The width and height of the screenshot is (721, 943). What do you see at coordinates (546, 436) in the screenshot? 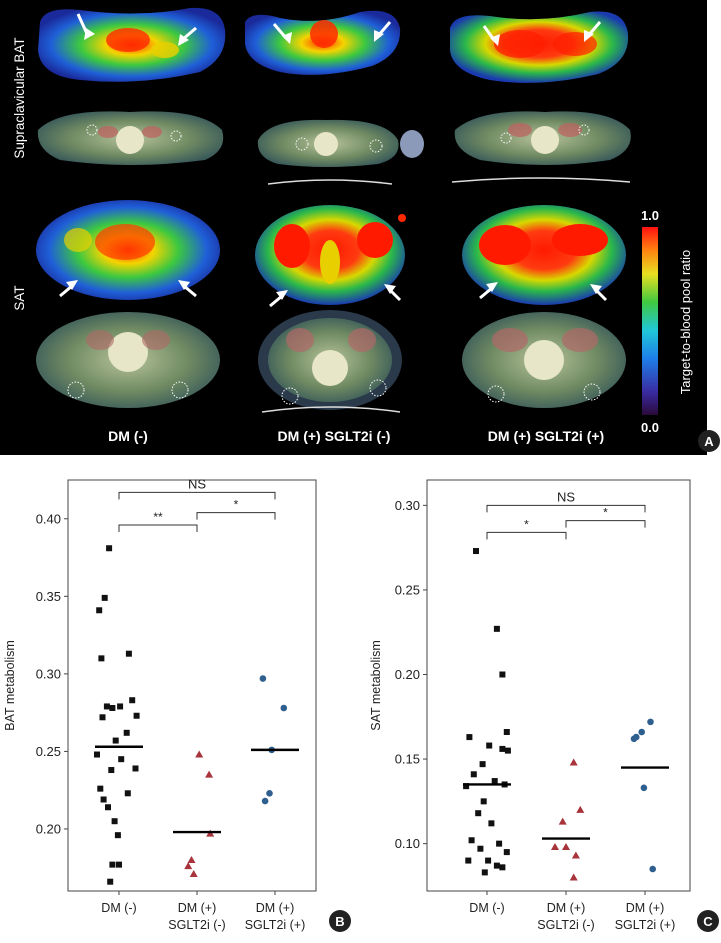
I see `column-label-dm-plus-sglt2i-plus: DM (+) SGLT2i (+)` at bounding box center [546, 436].